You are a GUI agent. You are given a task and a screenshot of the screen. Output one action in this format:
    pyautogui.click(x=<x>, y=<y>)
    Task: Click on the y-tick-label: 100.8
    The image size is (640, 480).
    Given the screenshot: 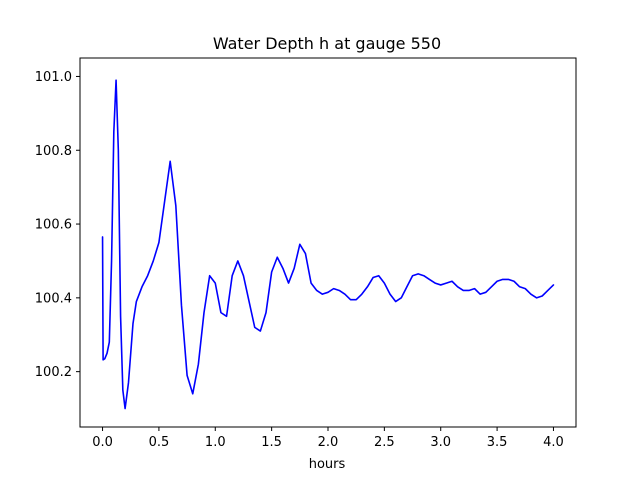 What is the action you would take?
    pyautogui.click(x=53, y=151)
    